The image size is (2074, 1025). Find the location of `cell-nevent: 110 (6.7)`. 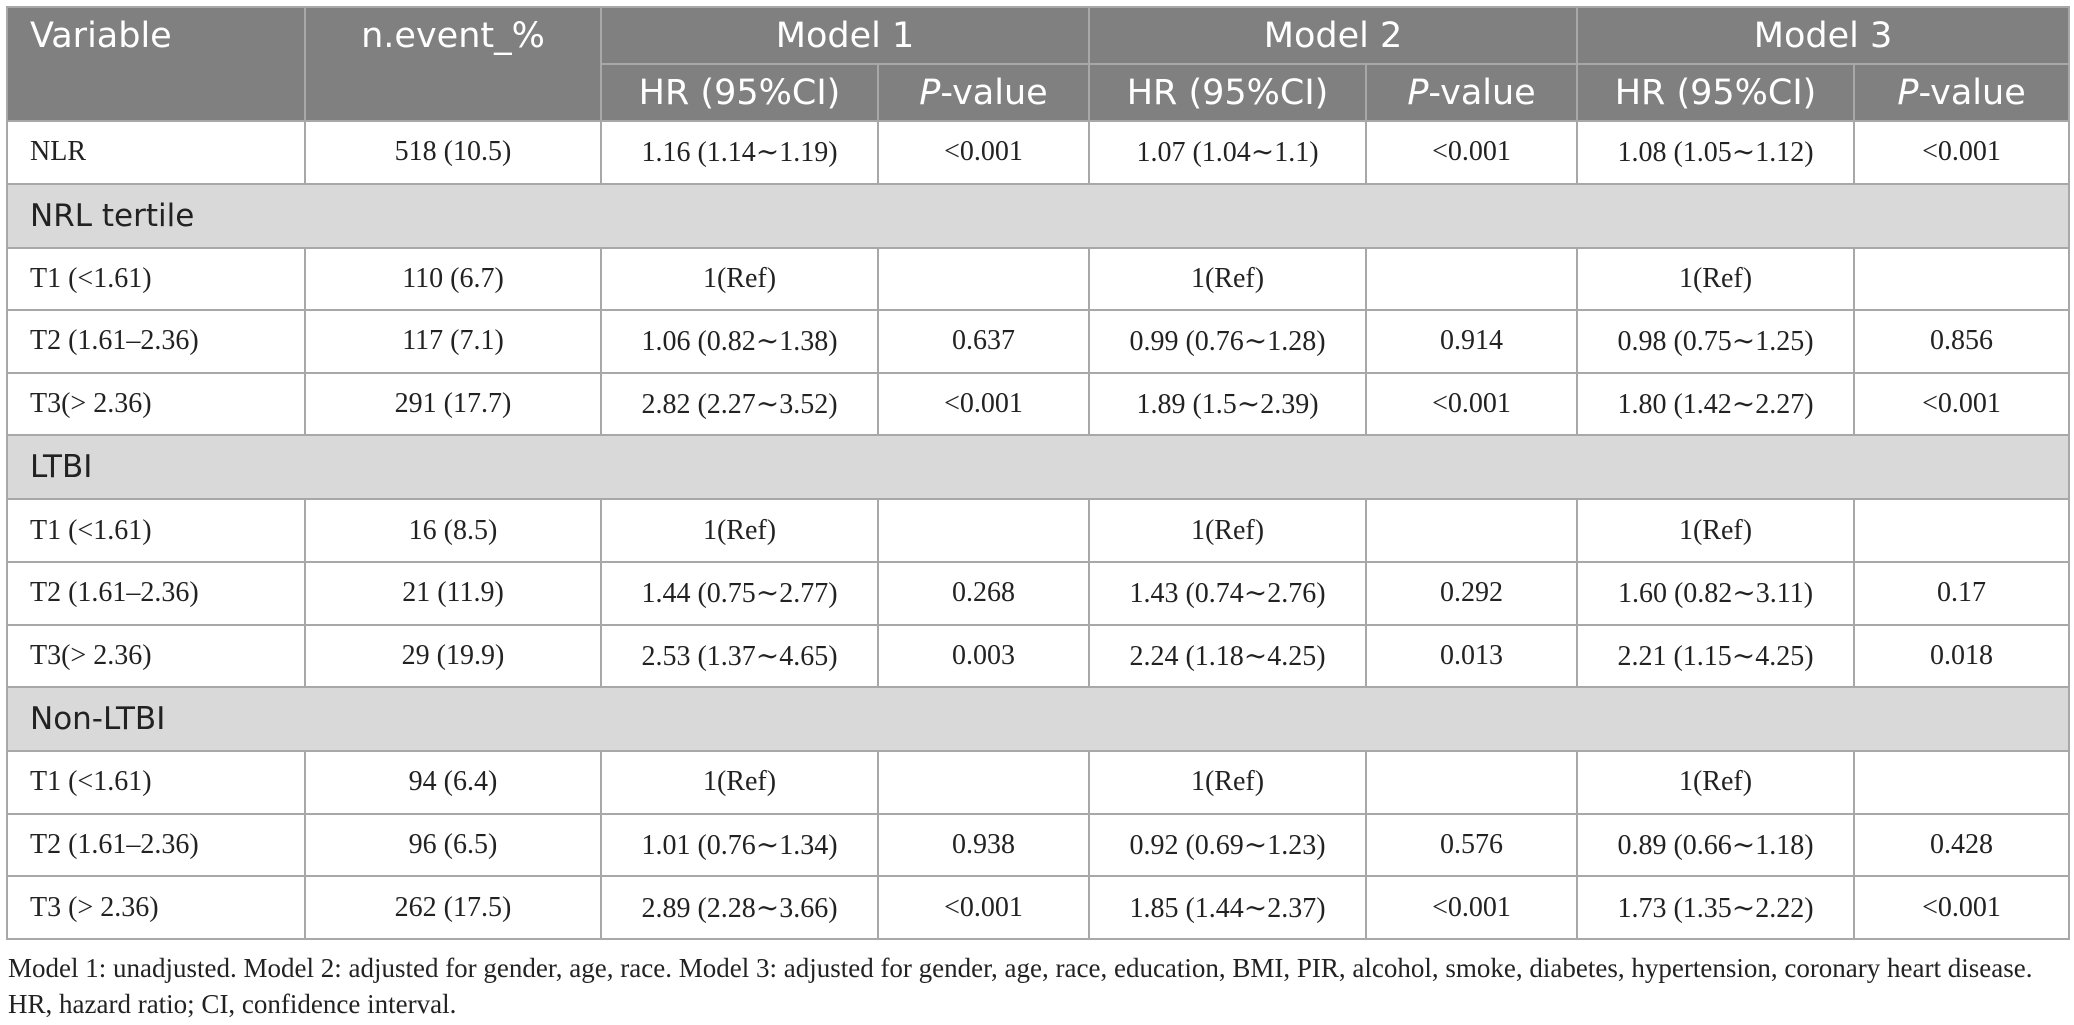

cell-nevent: 110 (6.7) is located at coordinates (453, 279).